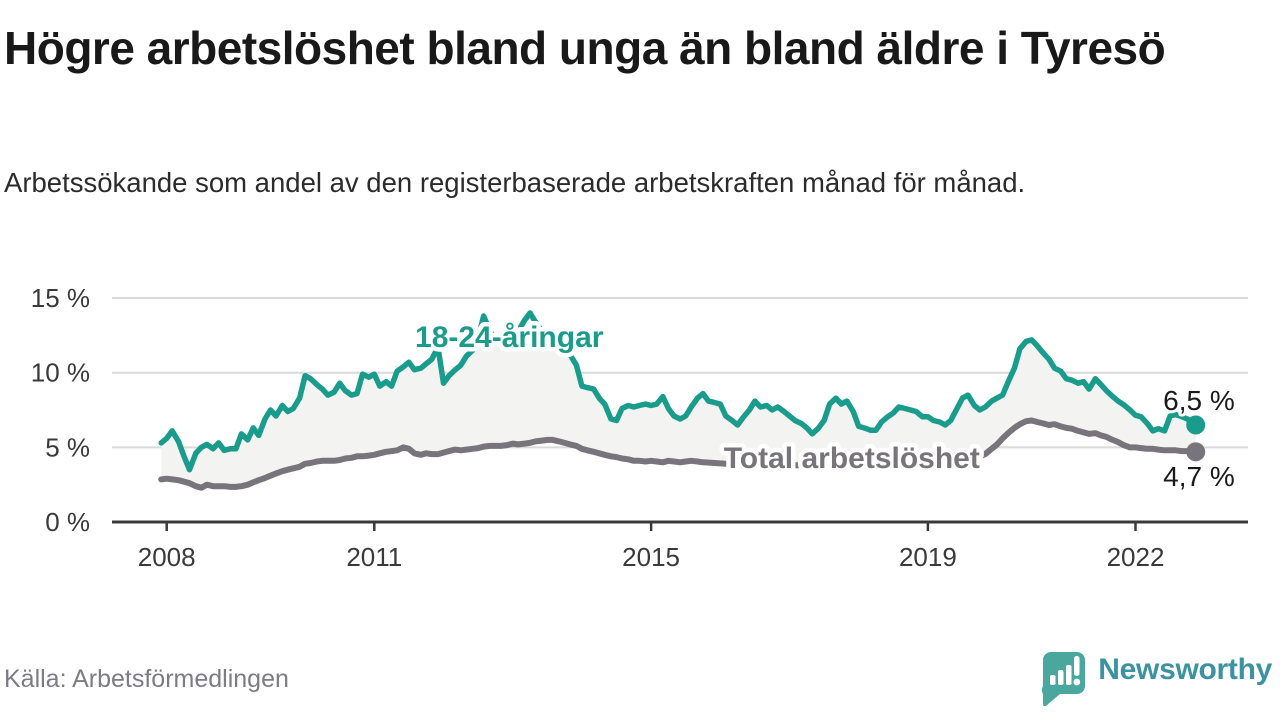 The height and width of the screenshot is (720, 1280). Describe the element at coordinates (167, 557) in the screenshot. I see `x-axis-tick-label: 2008` at that location.